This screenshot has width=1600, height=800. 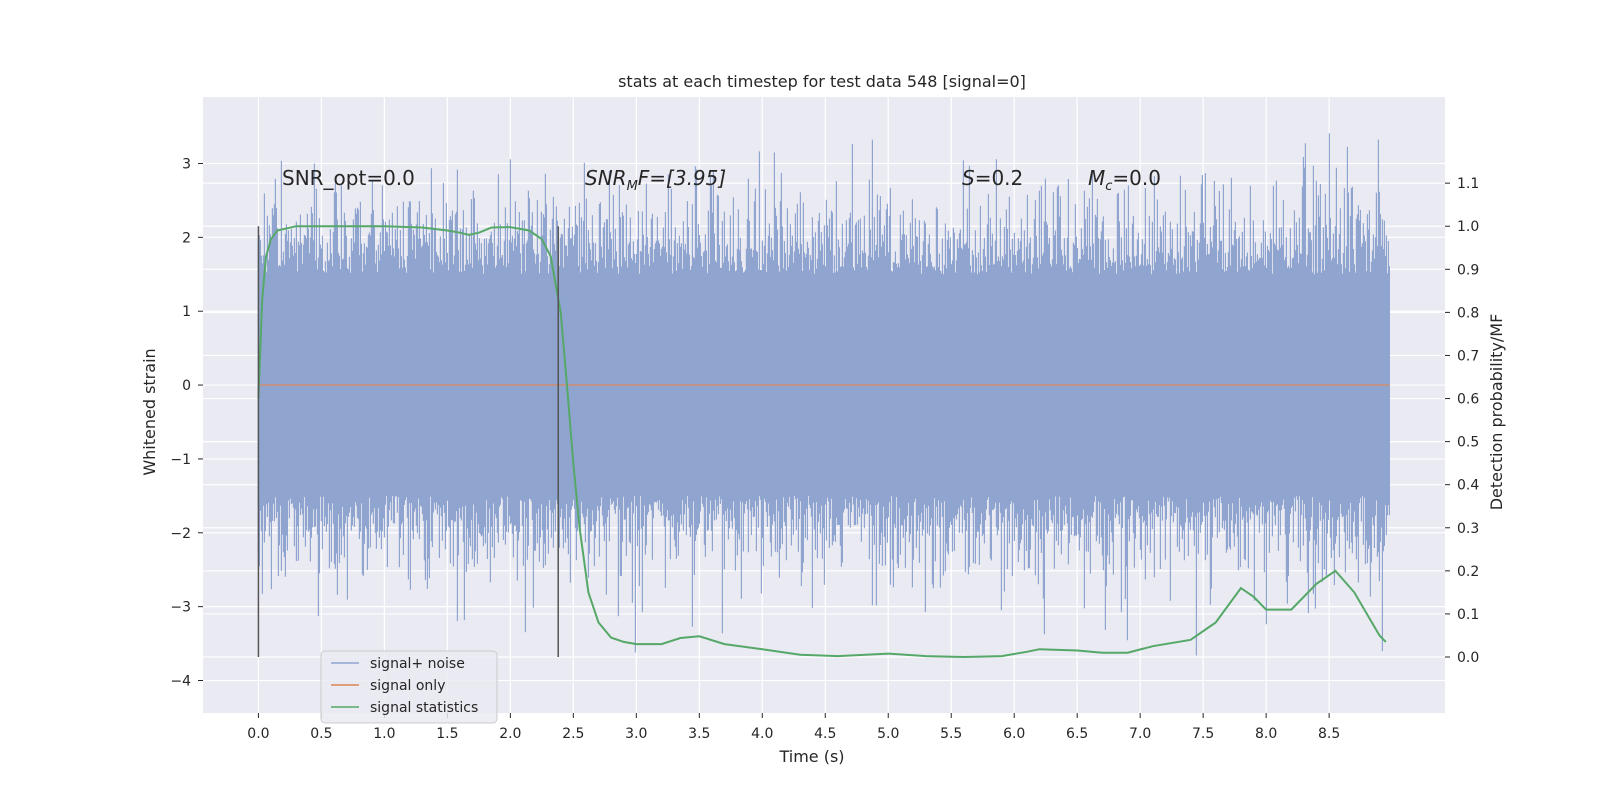 I want to click on y-tick-label: −1, so click(x=180, y=460).